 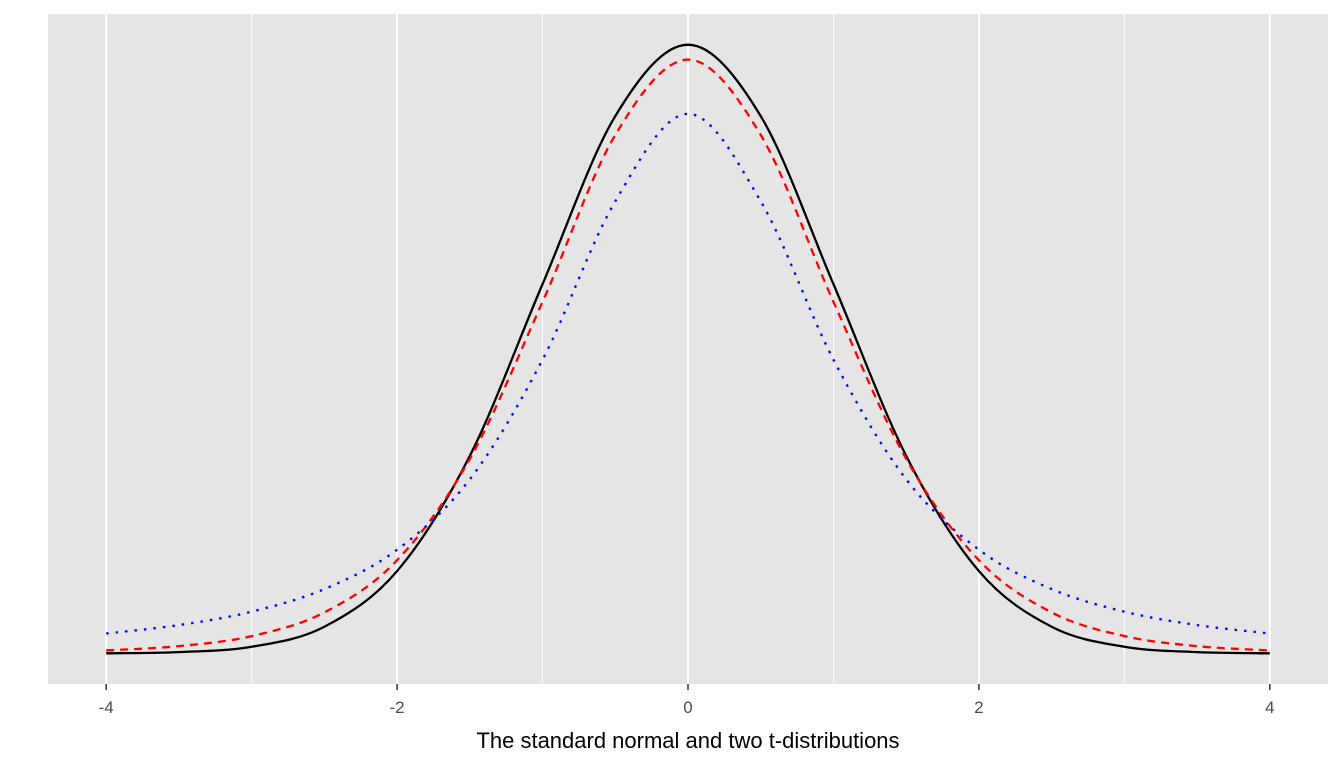 What do you see at coordinates (397, 707) in the screenshot?
I see `x-tick-label: -2` at bounding box center [397, 707].